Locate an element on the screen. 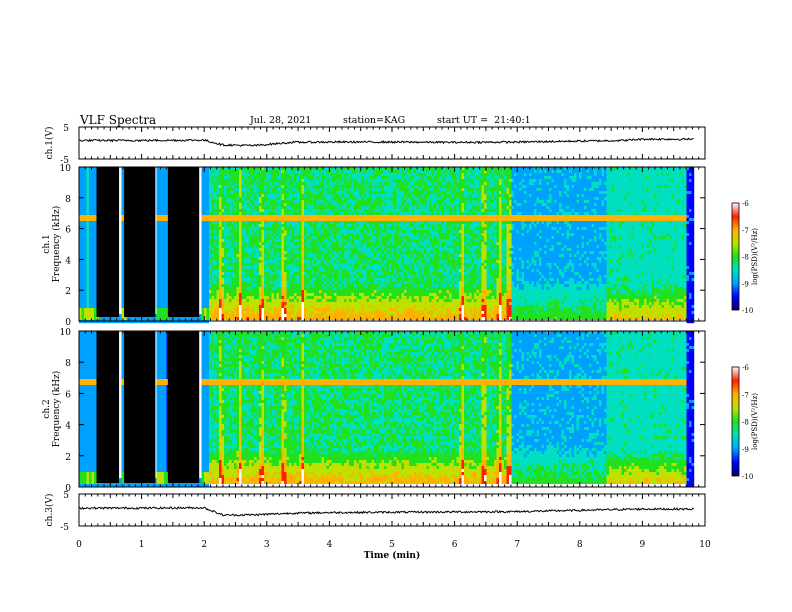 The width and height of the screenshot is (792, 612). y-axis-label-channel: ch.1 is located at coordinates (47, 243).